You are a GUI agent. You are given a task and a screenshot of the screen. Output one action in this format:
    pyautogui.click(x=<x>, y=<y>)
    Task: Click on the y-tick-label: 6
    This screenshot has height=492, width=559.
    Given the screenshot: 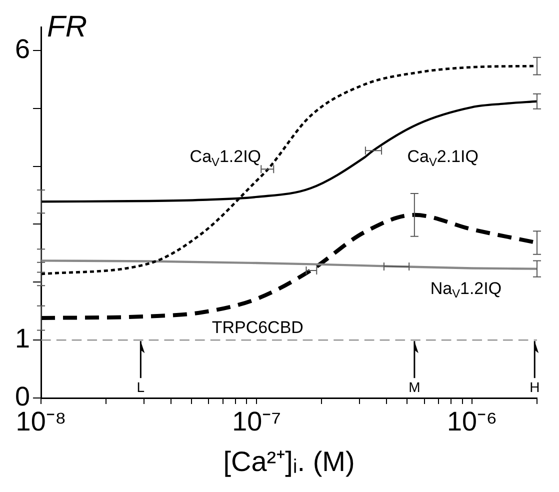 What is the action you would take?
    pyautogui.click(x=22, y=49)
    